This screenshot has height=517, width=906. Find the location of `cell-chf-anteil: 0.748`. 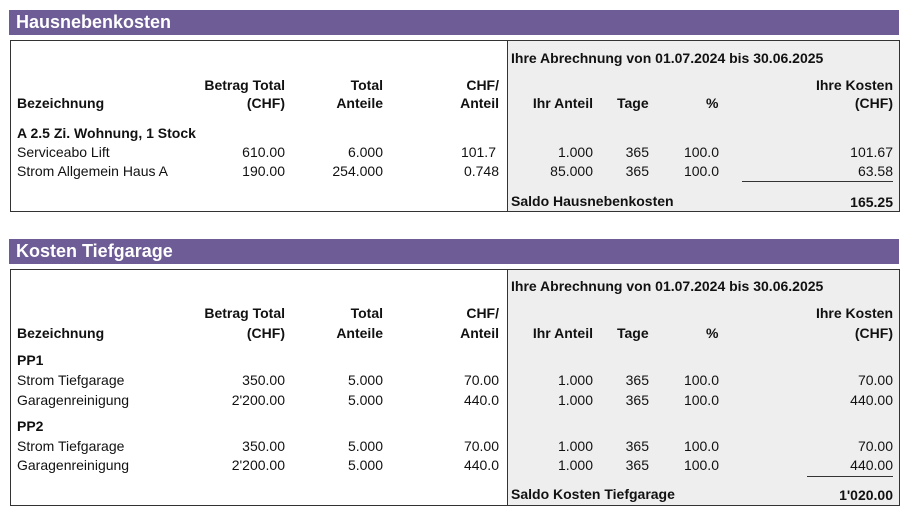

cell-chf-anteil: 0.748 is located at coordinates (481, 171).